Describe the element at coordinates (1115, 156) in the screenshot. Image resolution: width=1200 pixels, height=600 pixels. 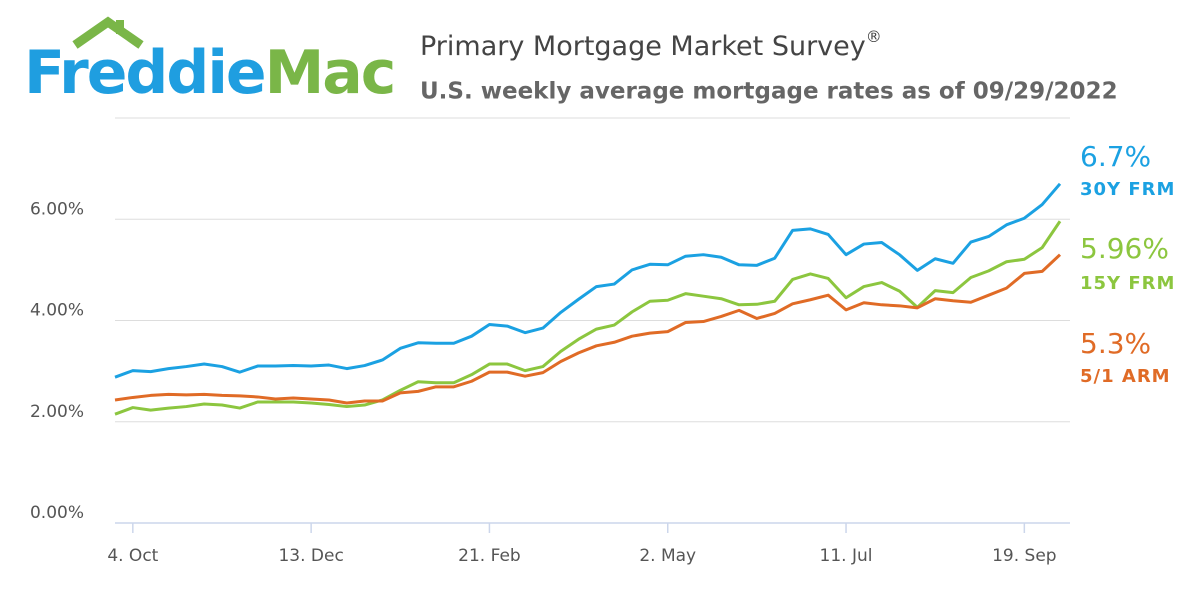
I see `value-label: 6.7%` at that location.